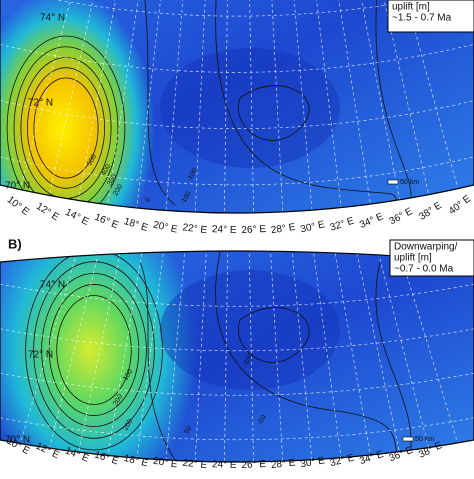 This screenshot has height=479, width=474. What do you see at coordinates (188, 430) in the screenshot?
I see `contour-label: 50` at bounding box center [188, 430].